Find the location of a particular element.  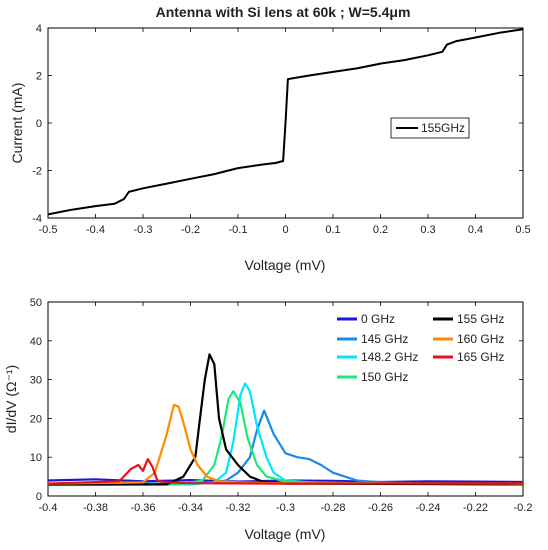

x-tick-label: -0.38 is located at coordinates (95, 508).